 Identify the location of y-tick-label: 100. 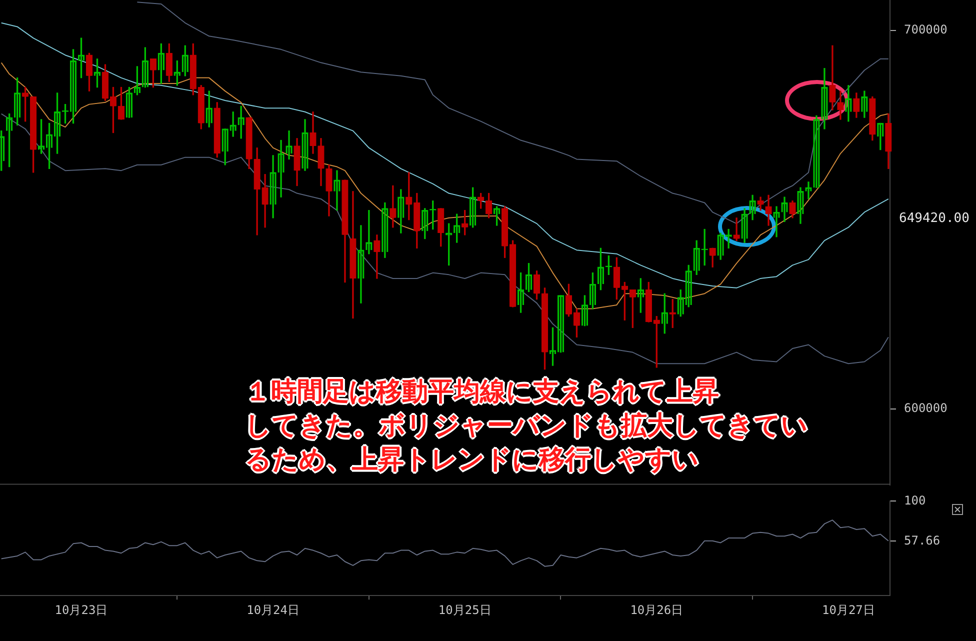
(915, 500).